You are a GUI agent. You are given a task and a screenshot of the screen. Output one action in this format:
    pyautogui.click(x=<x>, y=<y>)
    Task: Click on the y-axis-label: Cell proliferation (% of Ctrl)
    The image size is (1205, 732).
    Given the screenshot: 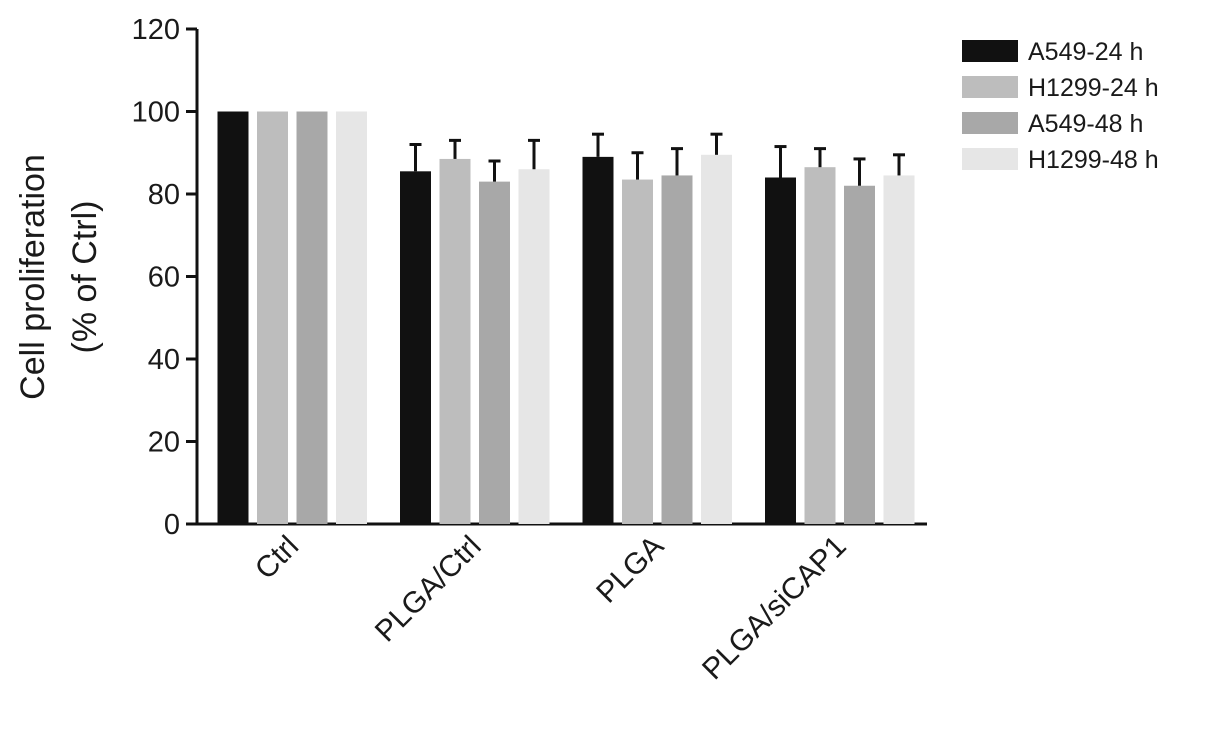 What is the action you would take?
    pyautogui.click(x=59, y=277)
    